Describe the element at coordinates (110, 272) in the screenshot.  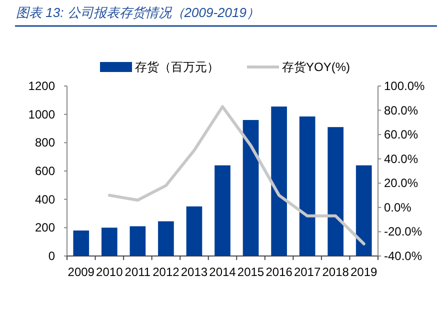
I see `x-tick-label: 2010` at that location.